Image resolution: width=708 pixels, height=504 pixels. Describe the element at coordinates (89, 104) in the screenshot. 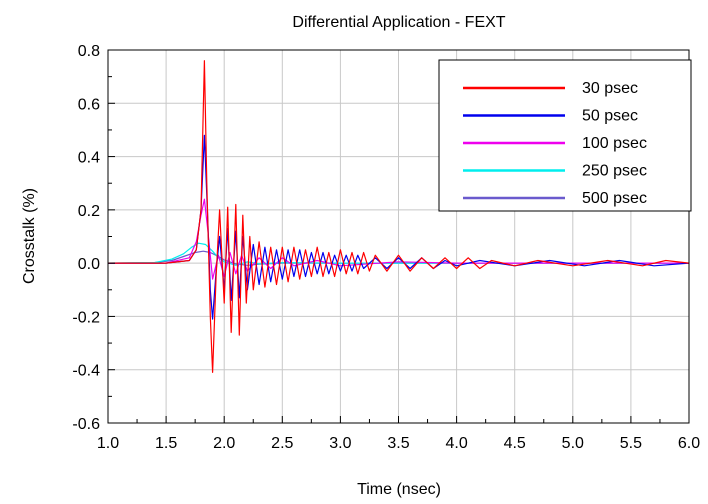

I see `y-tick-label: 0.6` at that location.